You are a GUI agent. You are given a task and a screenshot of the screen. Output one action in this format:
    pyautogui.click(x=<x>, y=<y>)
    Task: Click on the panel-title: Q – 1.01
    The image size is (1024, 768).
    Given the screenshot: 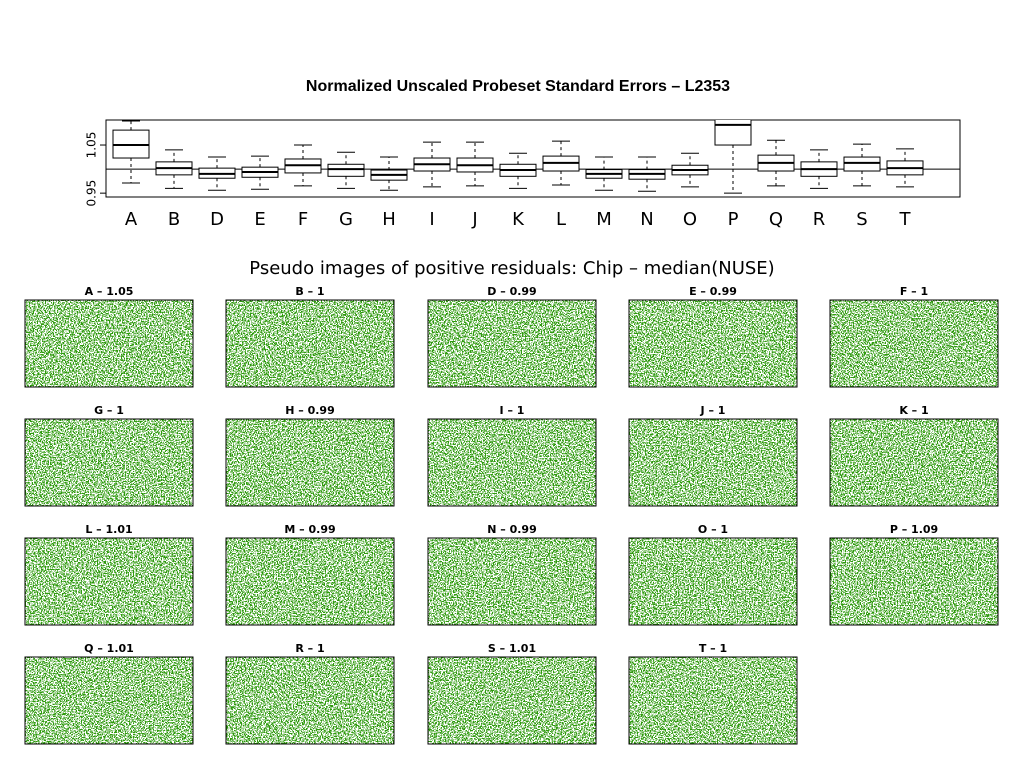 What is the action you would take?
    pyautogui.click(x=109, y=648)
    